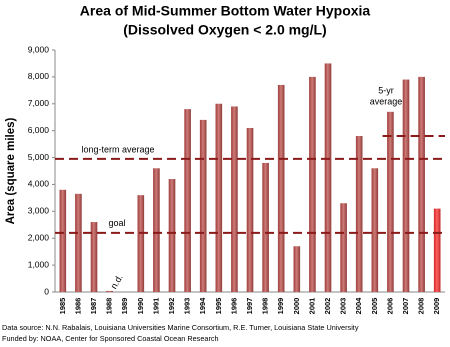 The width and height of the screenshot is (450, 347). I want to click on x-tick-label: 1986, so click(77, 306).